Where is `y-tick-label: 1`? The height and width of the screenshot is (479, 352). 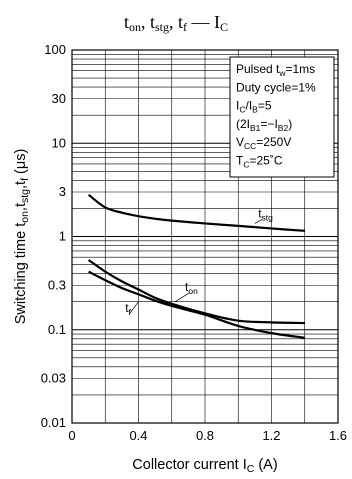 y-tick-label: 1 is located at coordinates (62, 236).